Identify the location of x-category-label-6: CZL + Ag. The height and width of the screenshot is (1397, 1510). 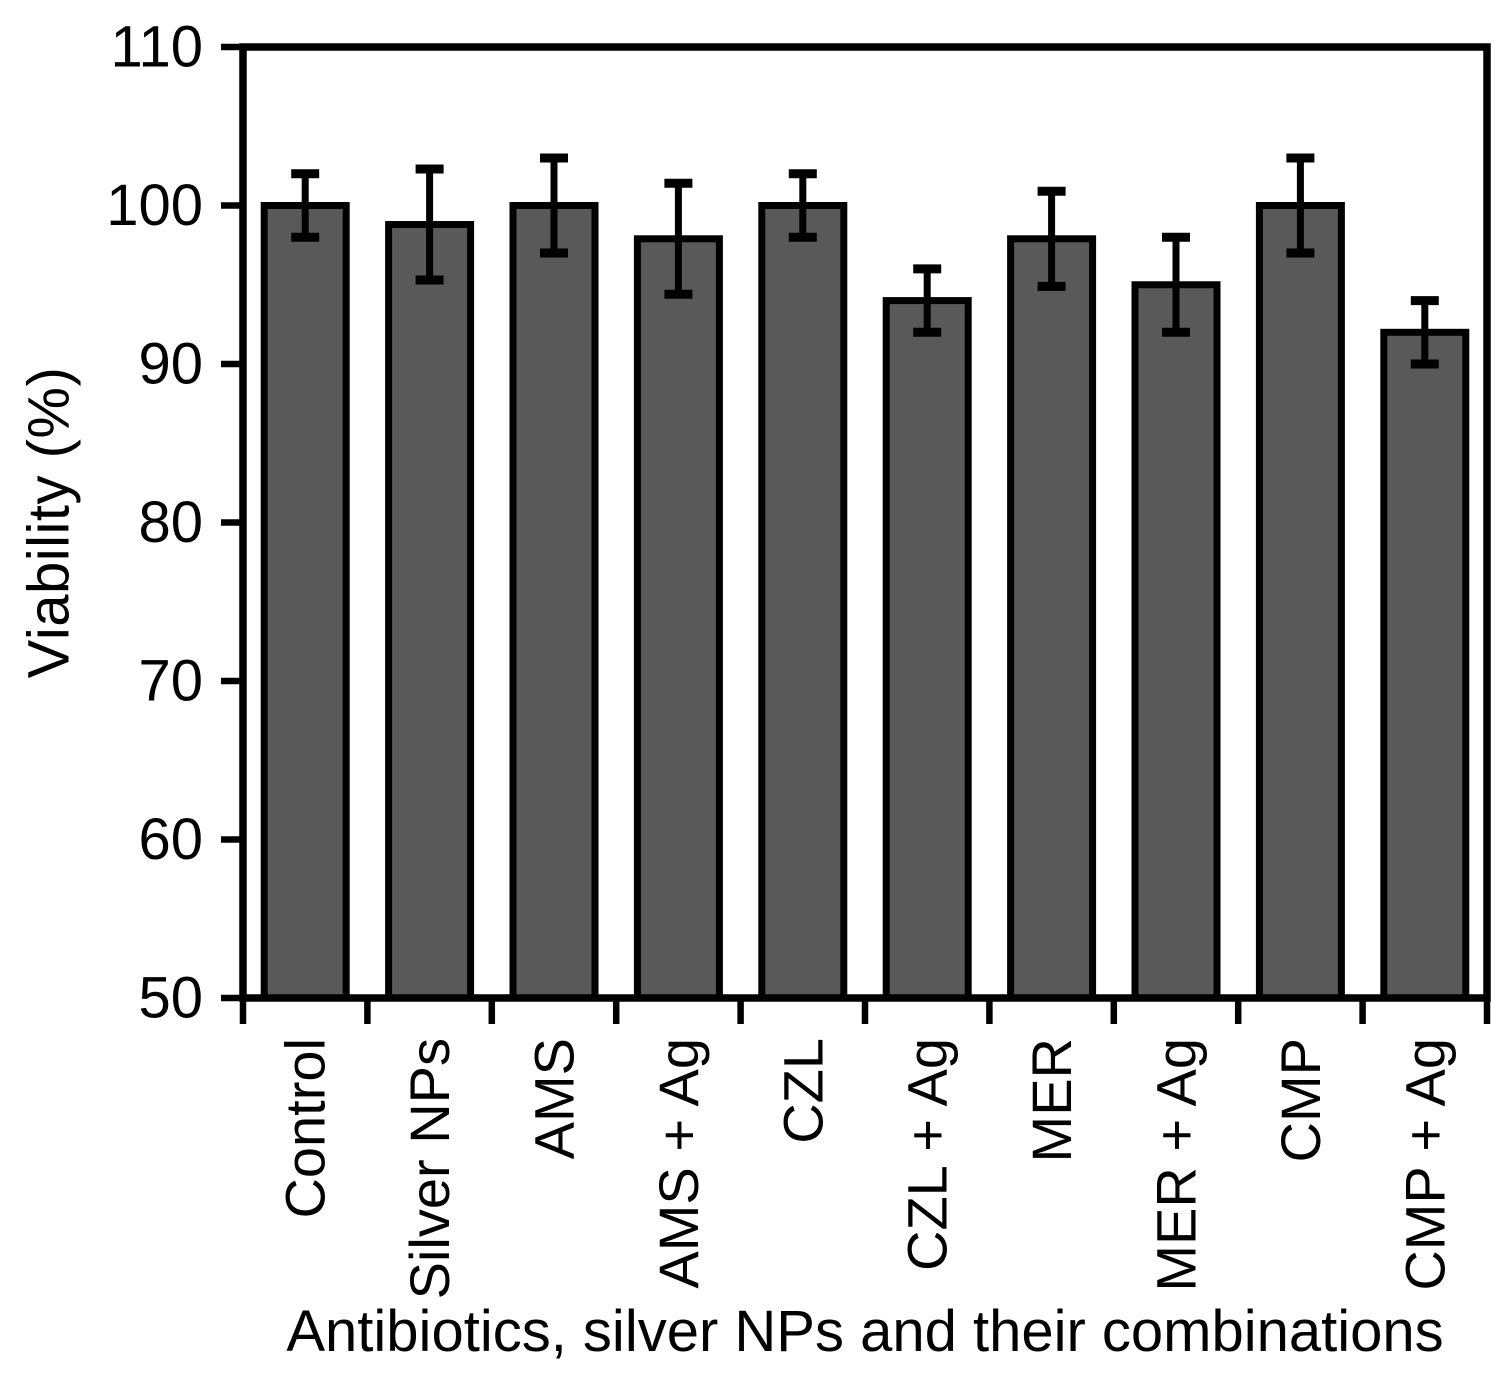
(927, 1154).